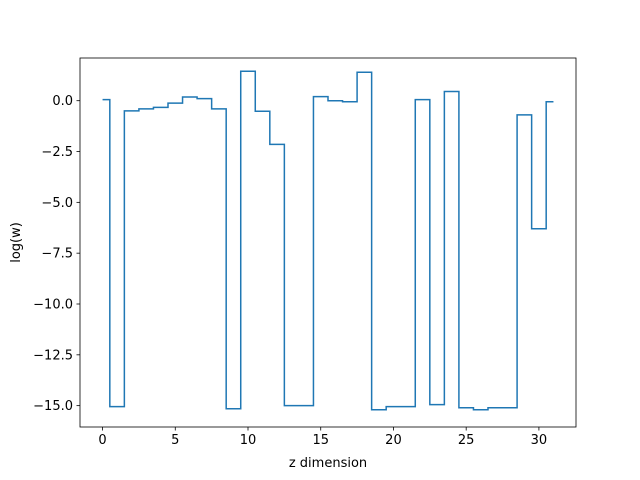 Image resolution: width=640 pixels, height=480 pixels. Describe the element at coordinates (175, 440) in the screenshot. I see `x-tick-label: 5` at that location.